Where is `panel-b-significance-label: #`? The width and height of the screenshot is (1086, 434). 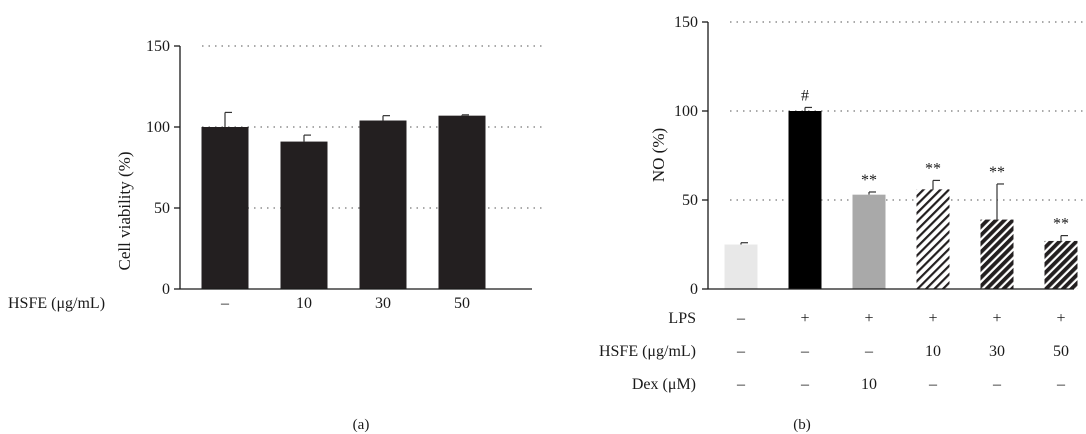 panel-b-significance-label: # is located at coordinates (805, 95).